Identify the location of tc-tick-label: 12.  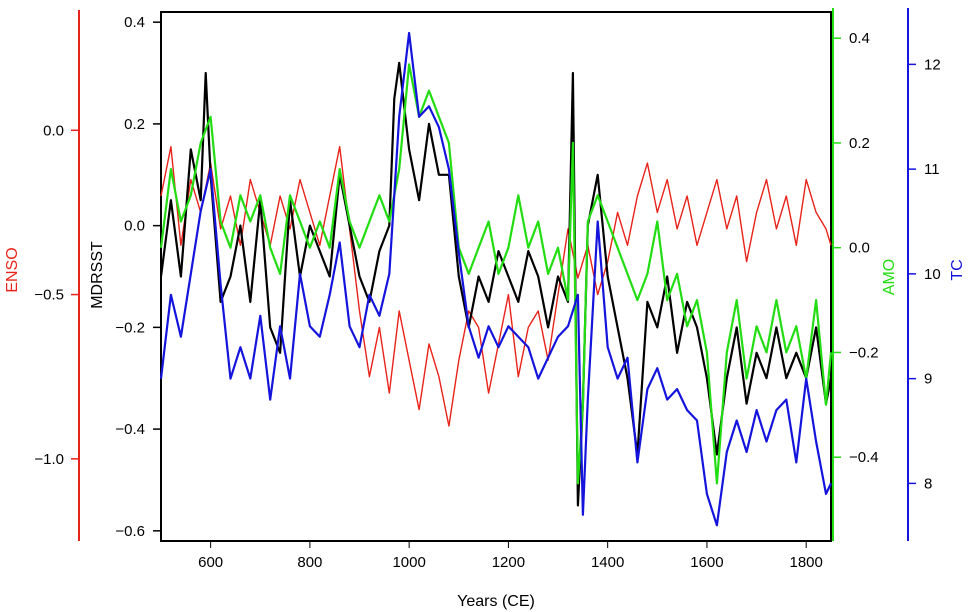
(932, 64).